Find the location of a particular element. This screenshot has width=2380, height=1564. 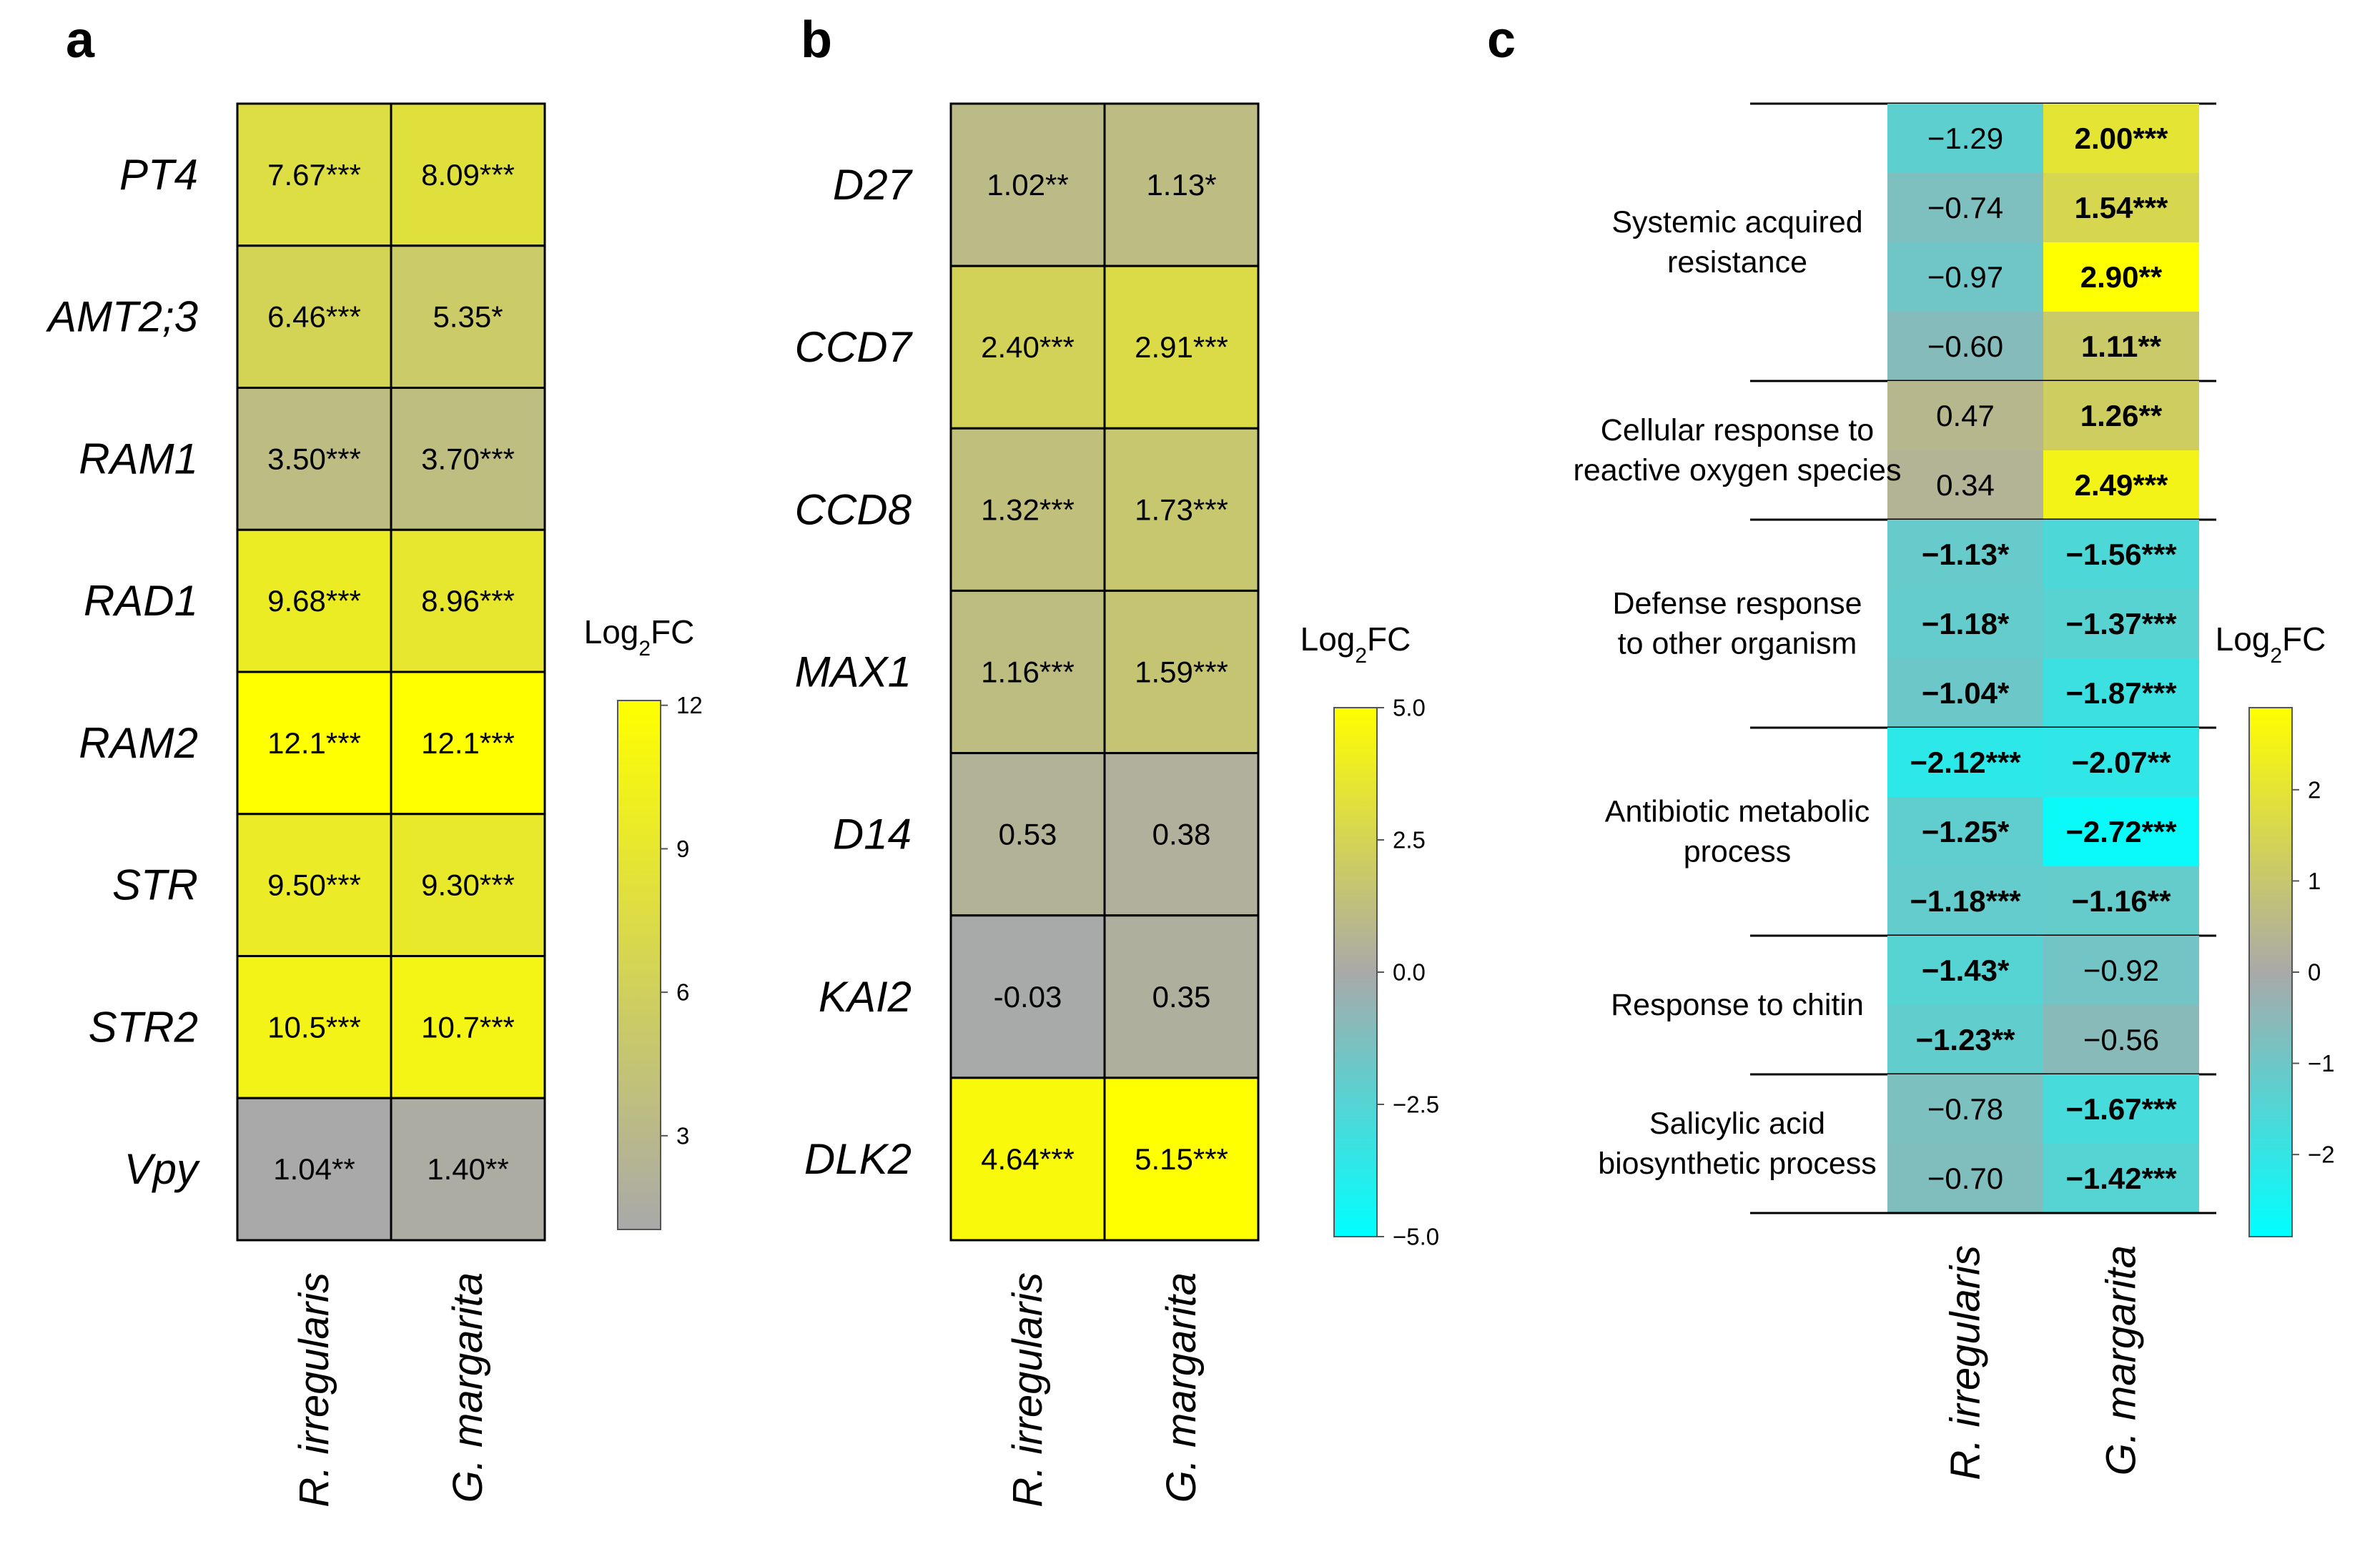

category-label: process is located at coordinates (1738, 852).